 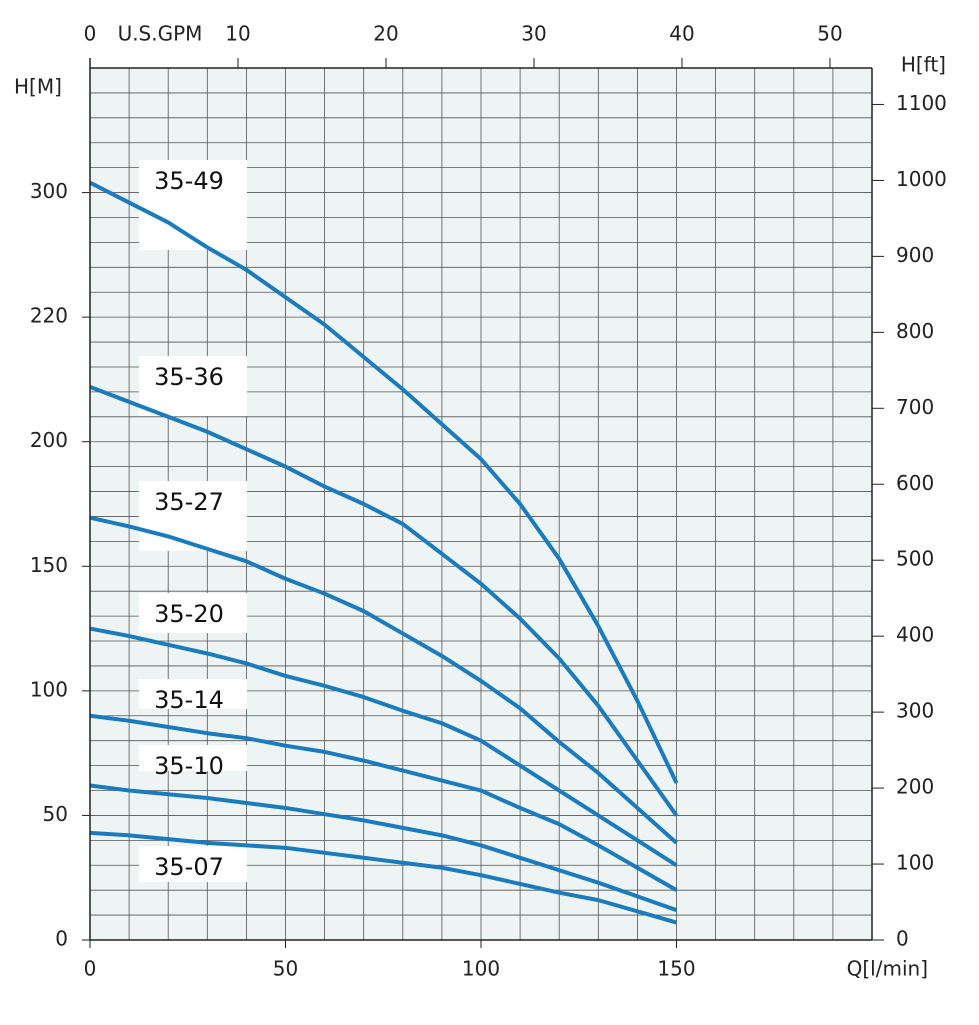 What do you see at coordinates (189, 502) in the screenshot?
I see `curve-label: 35-27` at bounding box center [189, 502].